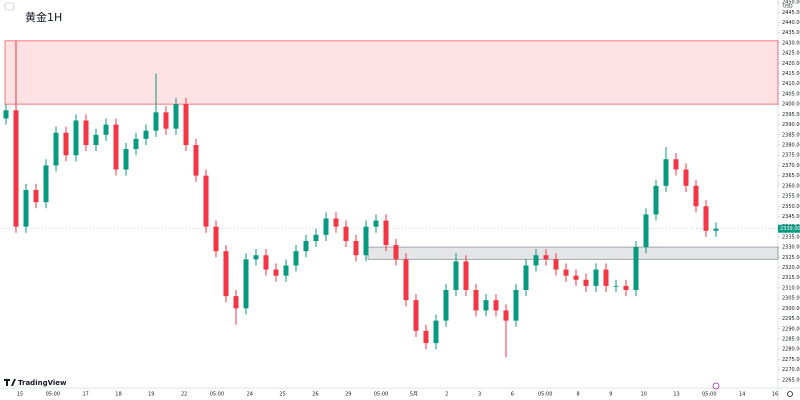 This screenshot has height=400, width=800. Describe the element at coordinates (791, 278) in the screenshot. I see `y-tick-label: 2315.00` at that location.